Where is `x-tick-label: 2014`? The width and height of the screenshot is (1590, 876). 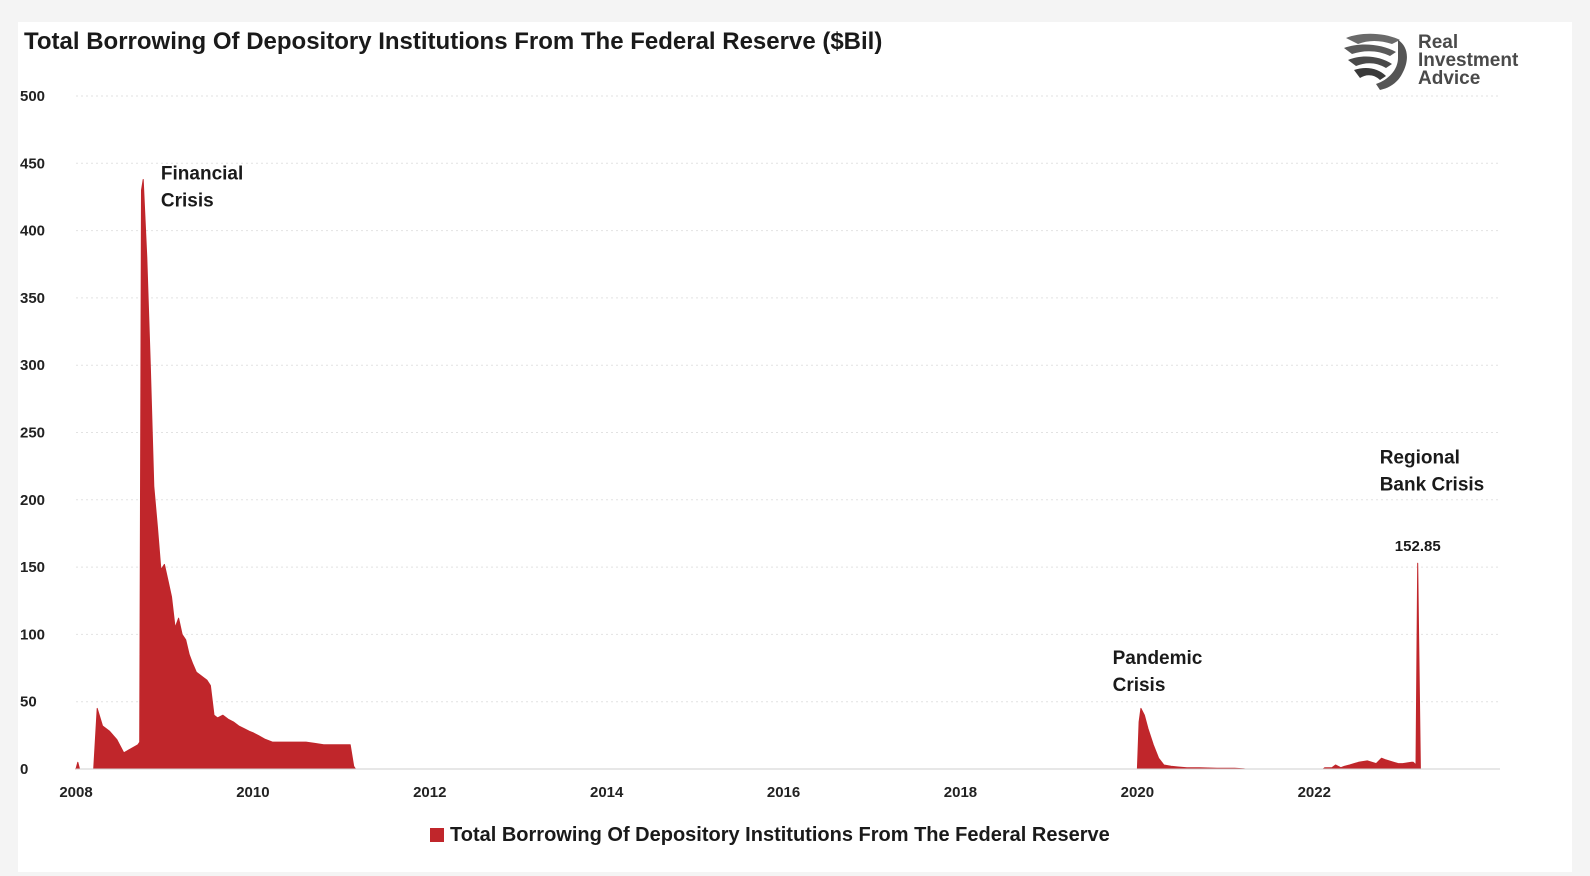 x-tick-label: 2014 is located at coordinates (607, 792).